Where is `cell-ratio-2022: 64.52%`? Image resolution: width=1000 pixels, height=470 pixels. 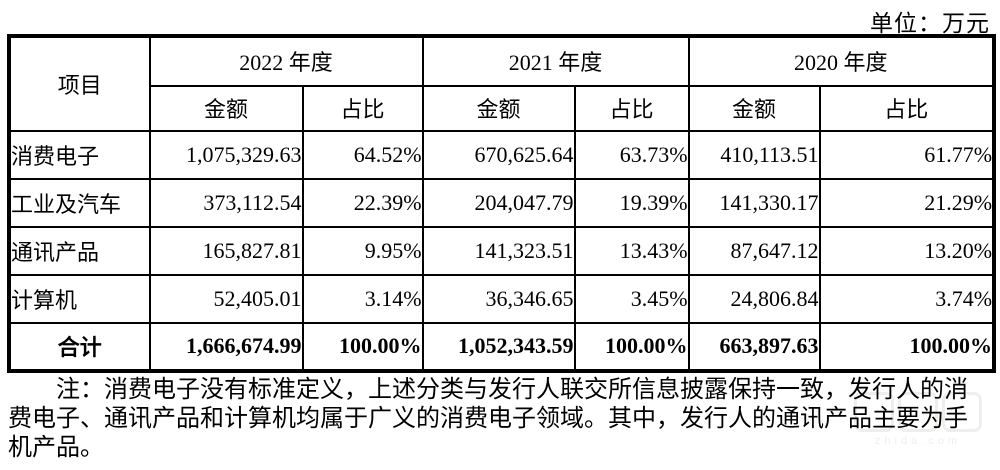 cell-ratio-2022: 64.52% is located at coordinates (362, 154).